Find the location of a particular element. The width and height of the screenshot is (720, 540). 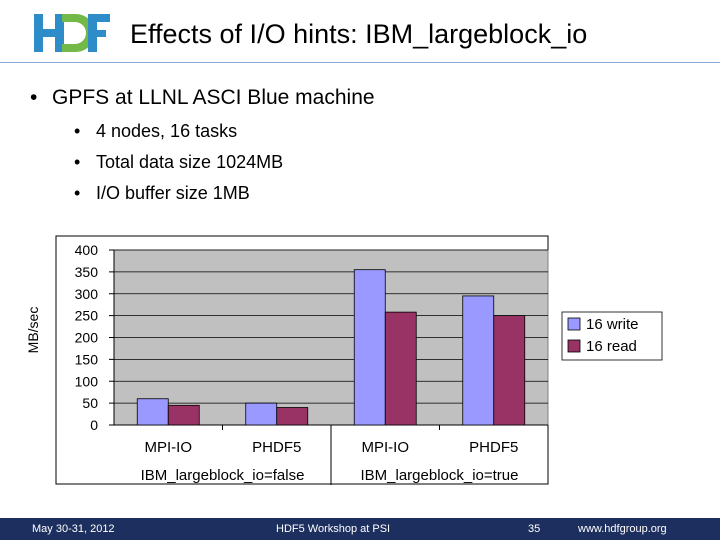

y-axis-label: MB/sec is located at coordinates (33, 330).